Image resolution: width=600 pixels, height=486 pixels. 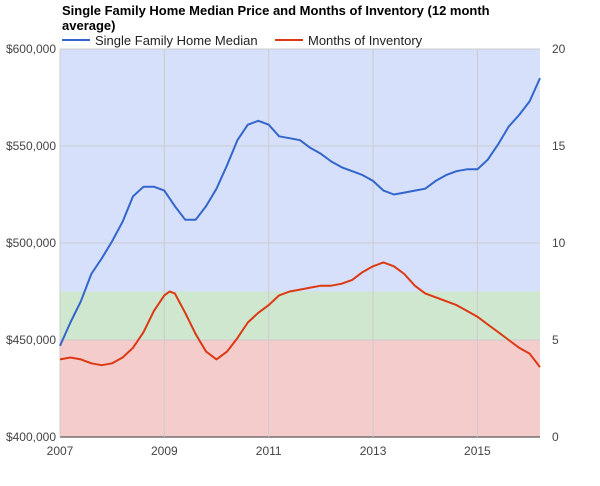 What do you see at coordinates (176, 40) in the screenshot?
I see `legend-label-median-price: Single Family Home Median` at bounding box center [176, 40].